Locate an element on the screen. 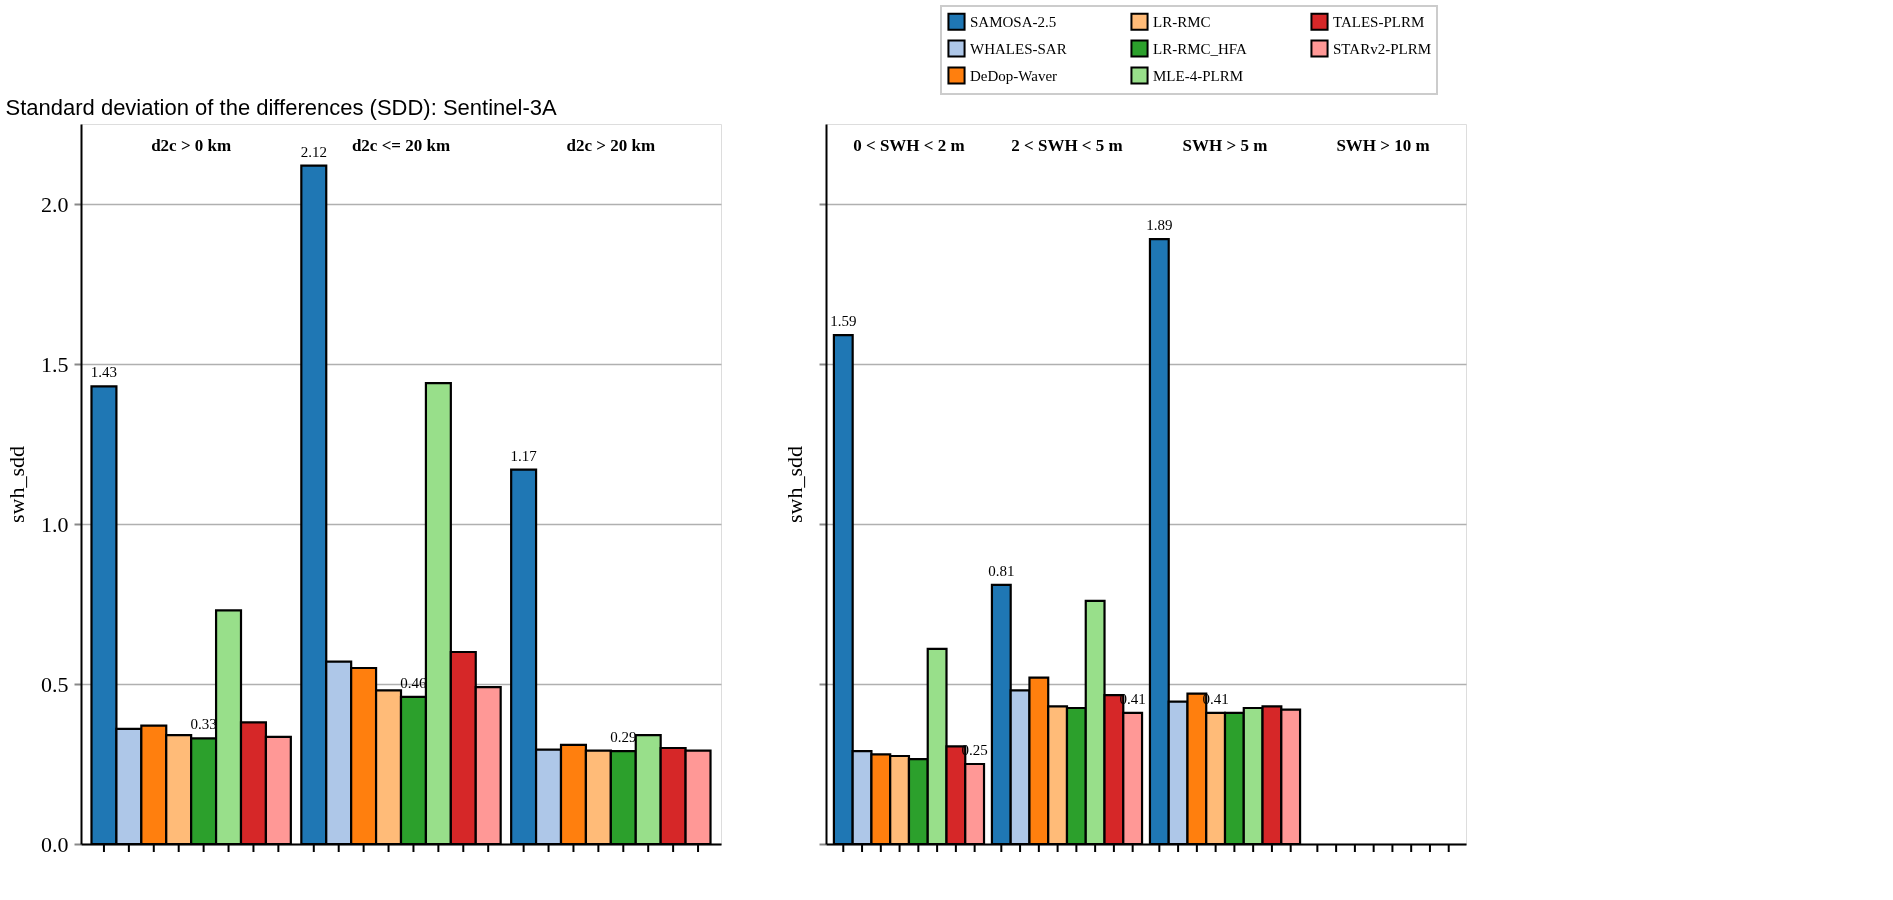 The image size is (1893, 900). y-tick-label: 0.0 is located at coordinates (55, 844).